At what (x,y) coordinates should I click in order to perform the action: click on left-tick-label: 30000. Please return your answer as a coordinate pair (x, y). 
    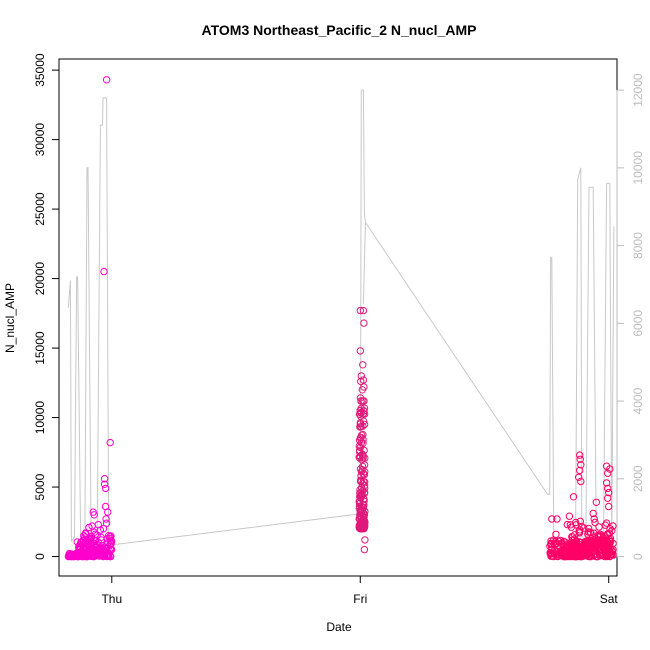
    Looking at the image, I should click on (40, 140).